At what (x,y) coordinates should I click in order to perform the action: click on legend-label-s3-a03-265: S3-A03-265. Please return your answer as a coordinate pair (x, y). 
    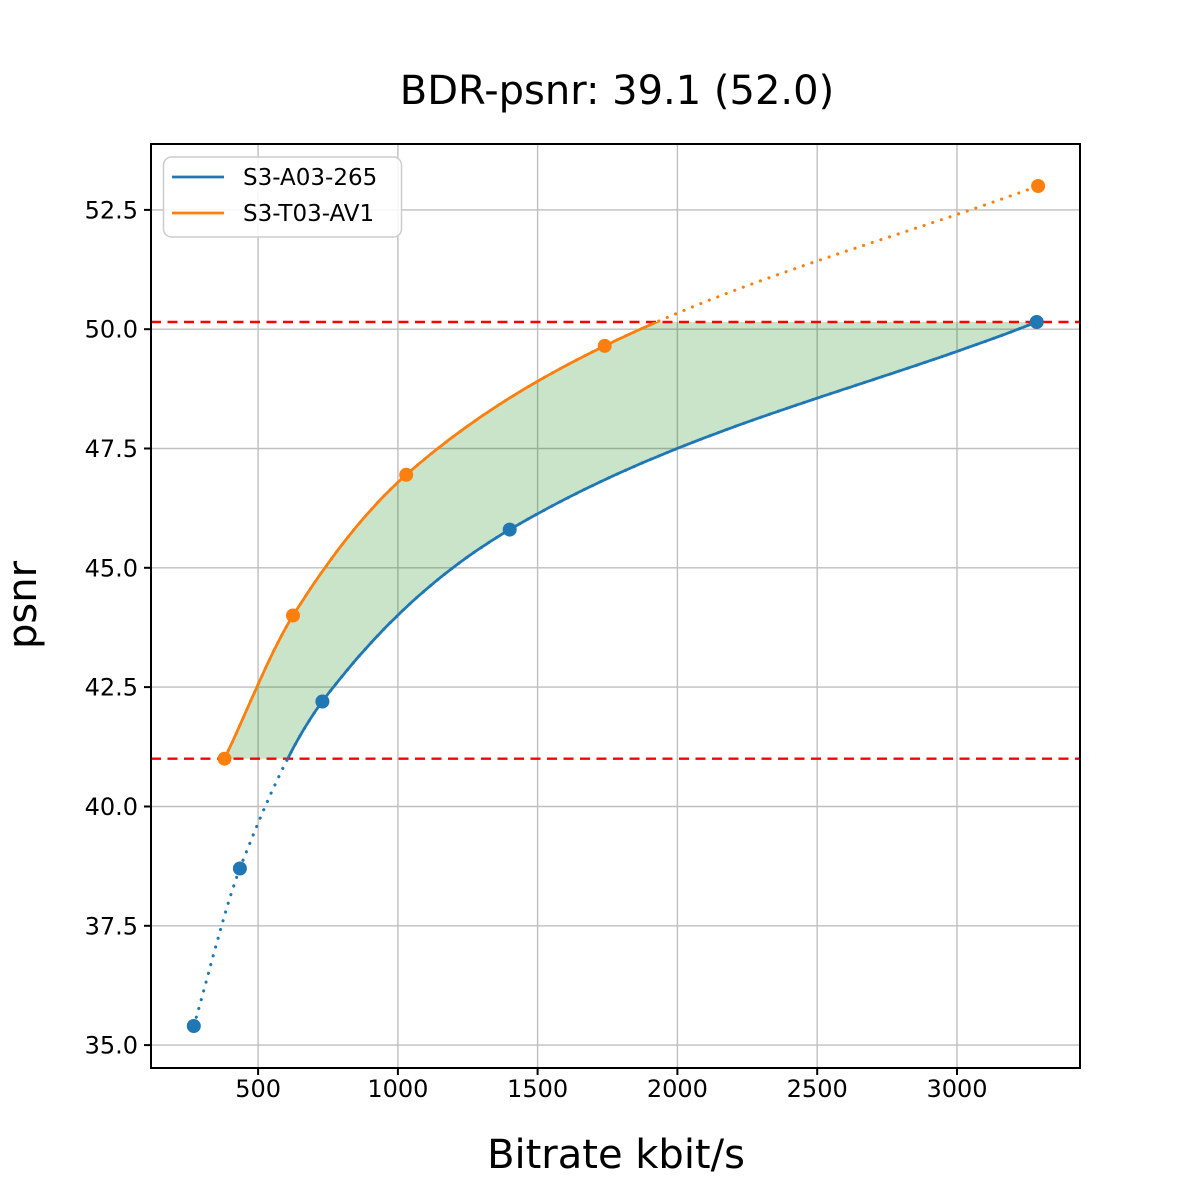
    Looking at the image, I should click on (310, 178).